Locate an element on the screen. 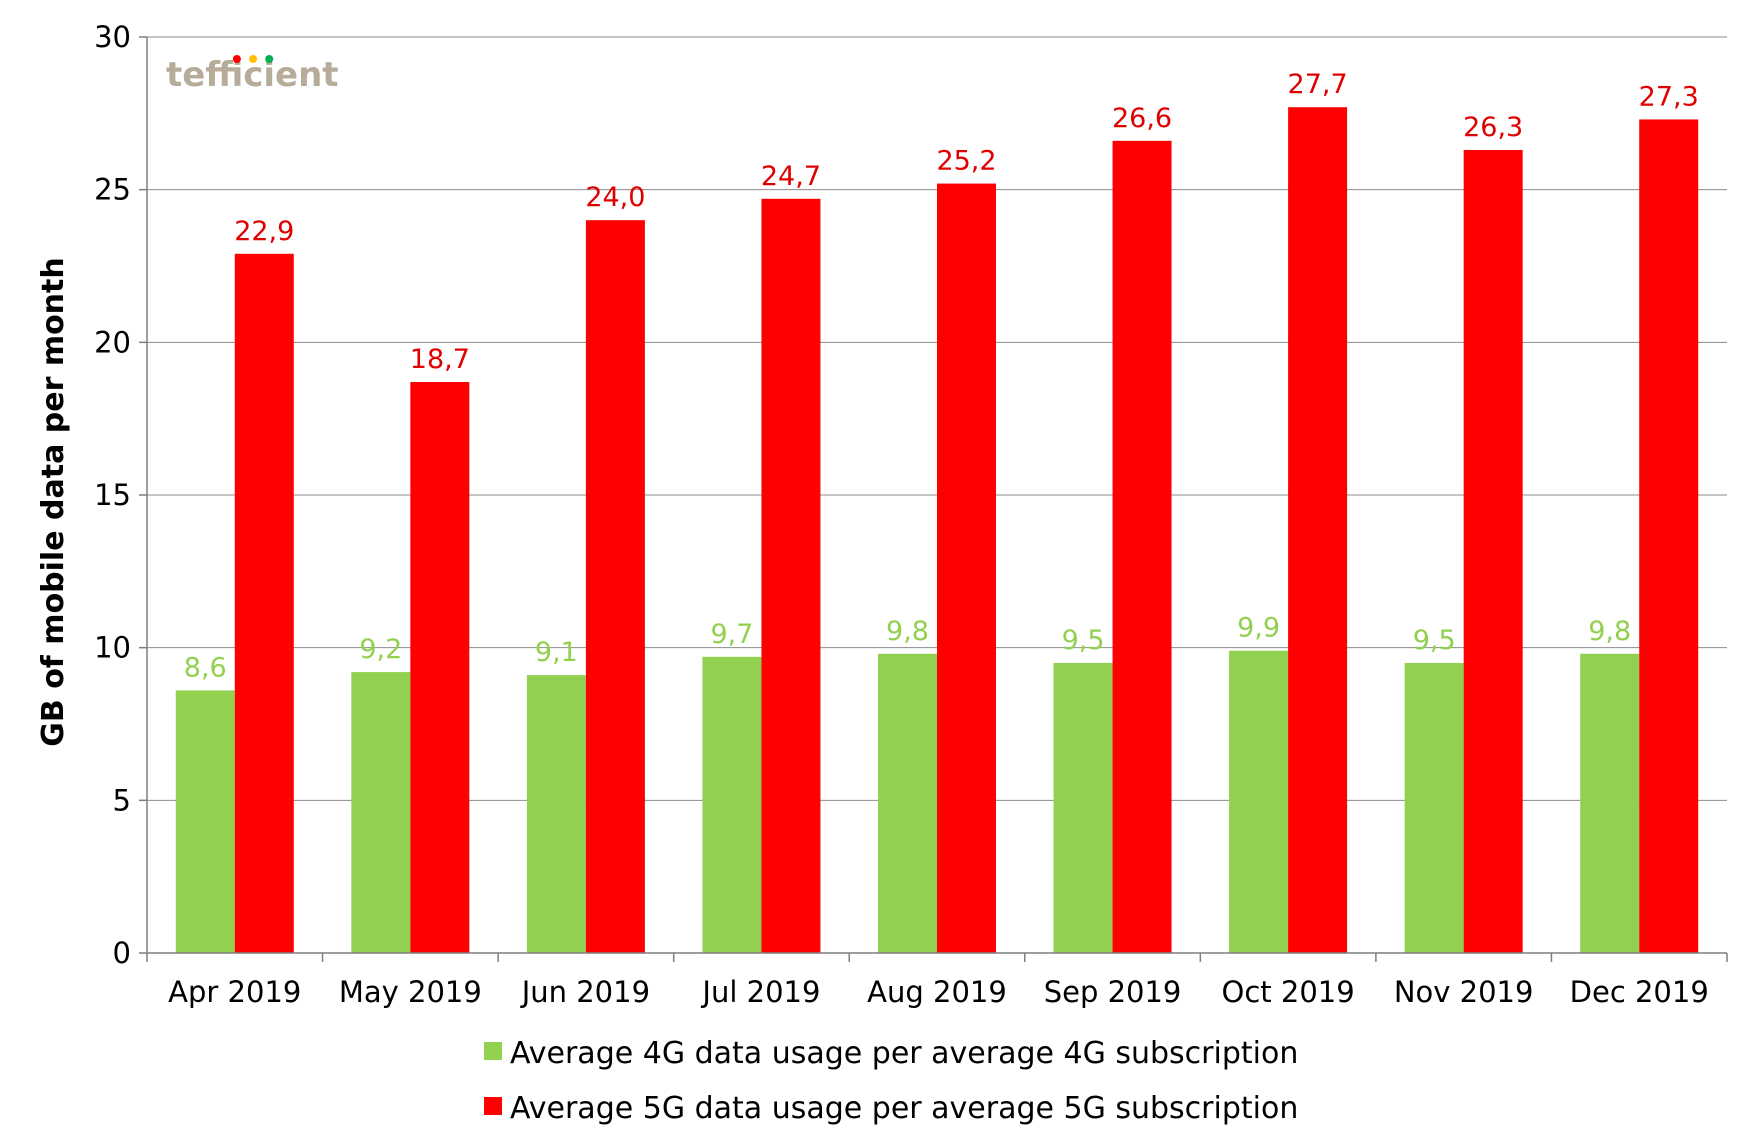 The image size is (1742, 1141). x-tick-label: Apr 2019 is located at coordinates (234, 992).